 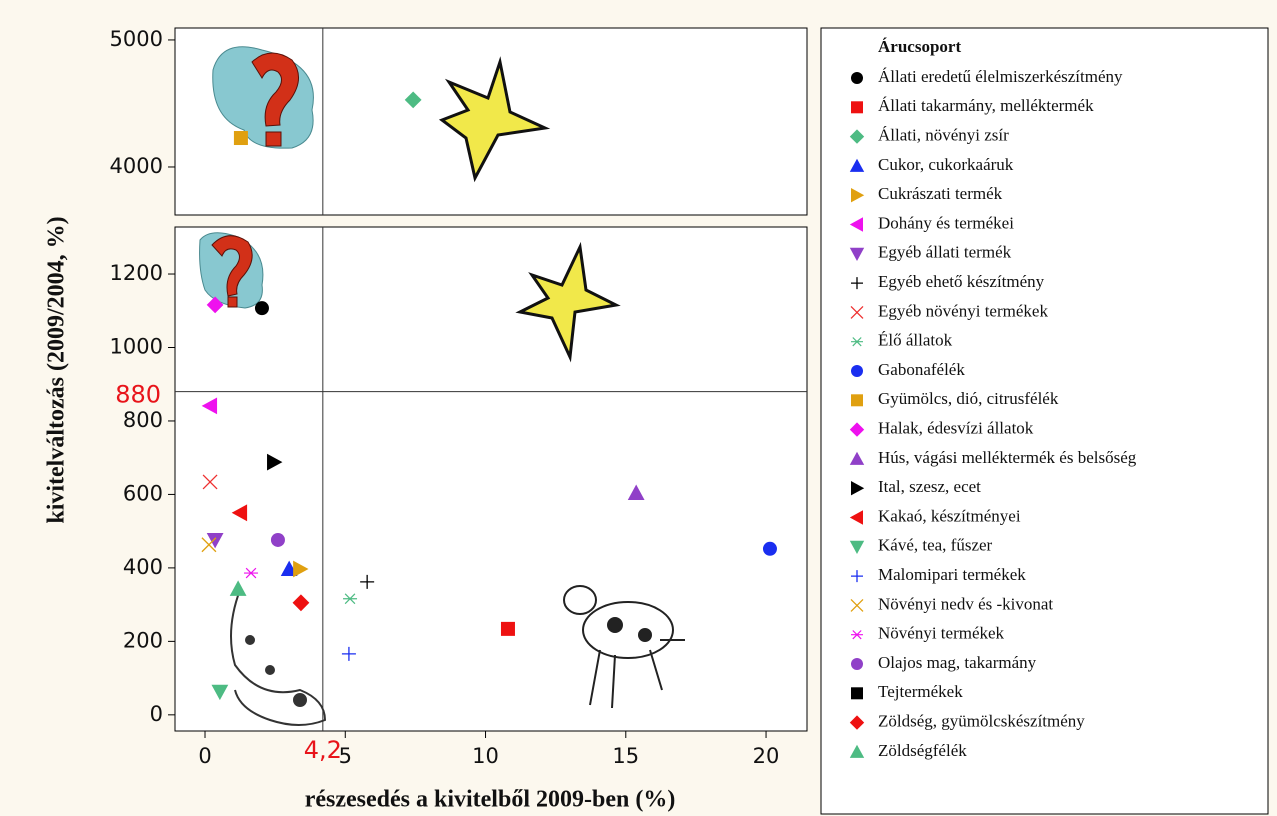 I want to click on decoration-cow, so click(x=624, y=647).